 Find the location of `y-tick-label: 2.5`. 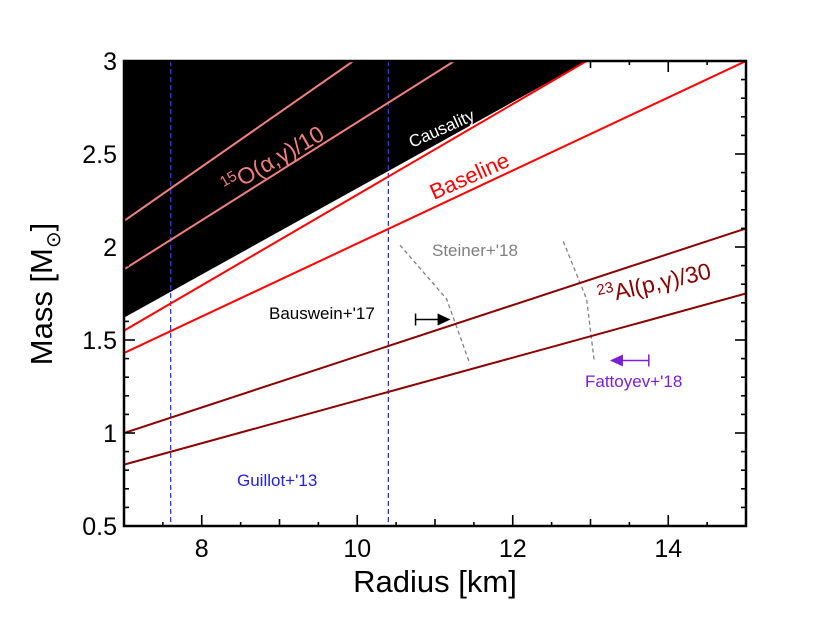

y-tick-label: 2.5 is located at coordinates (99, 155).